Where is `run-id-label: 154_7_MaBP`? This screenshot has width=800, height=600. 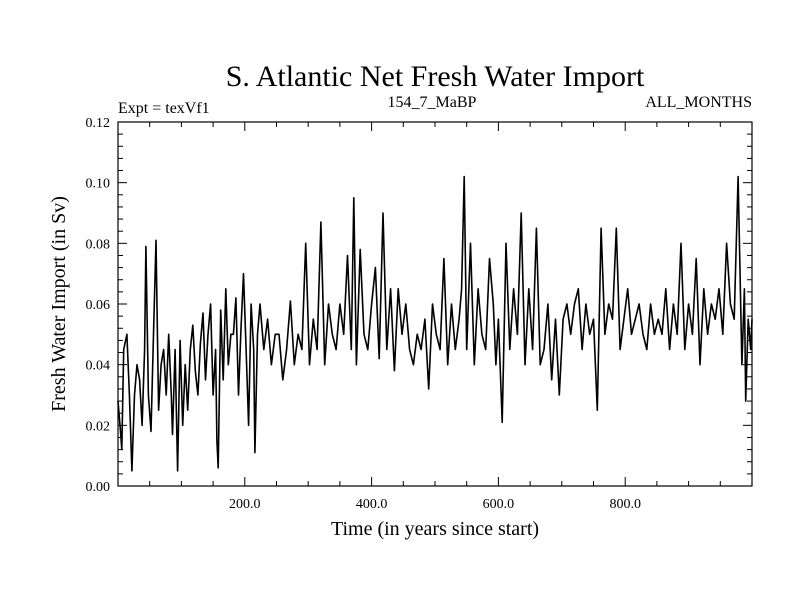 run-id-label: 154_7_MaBP is located at coordinates (432, 102).